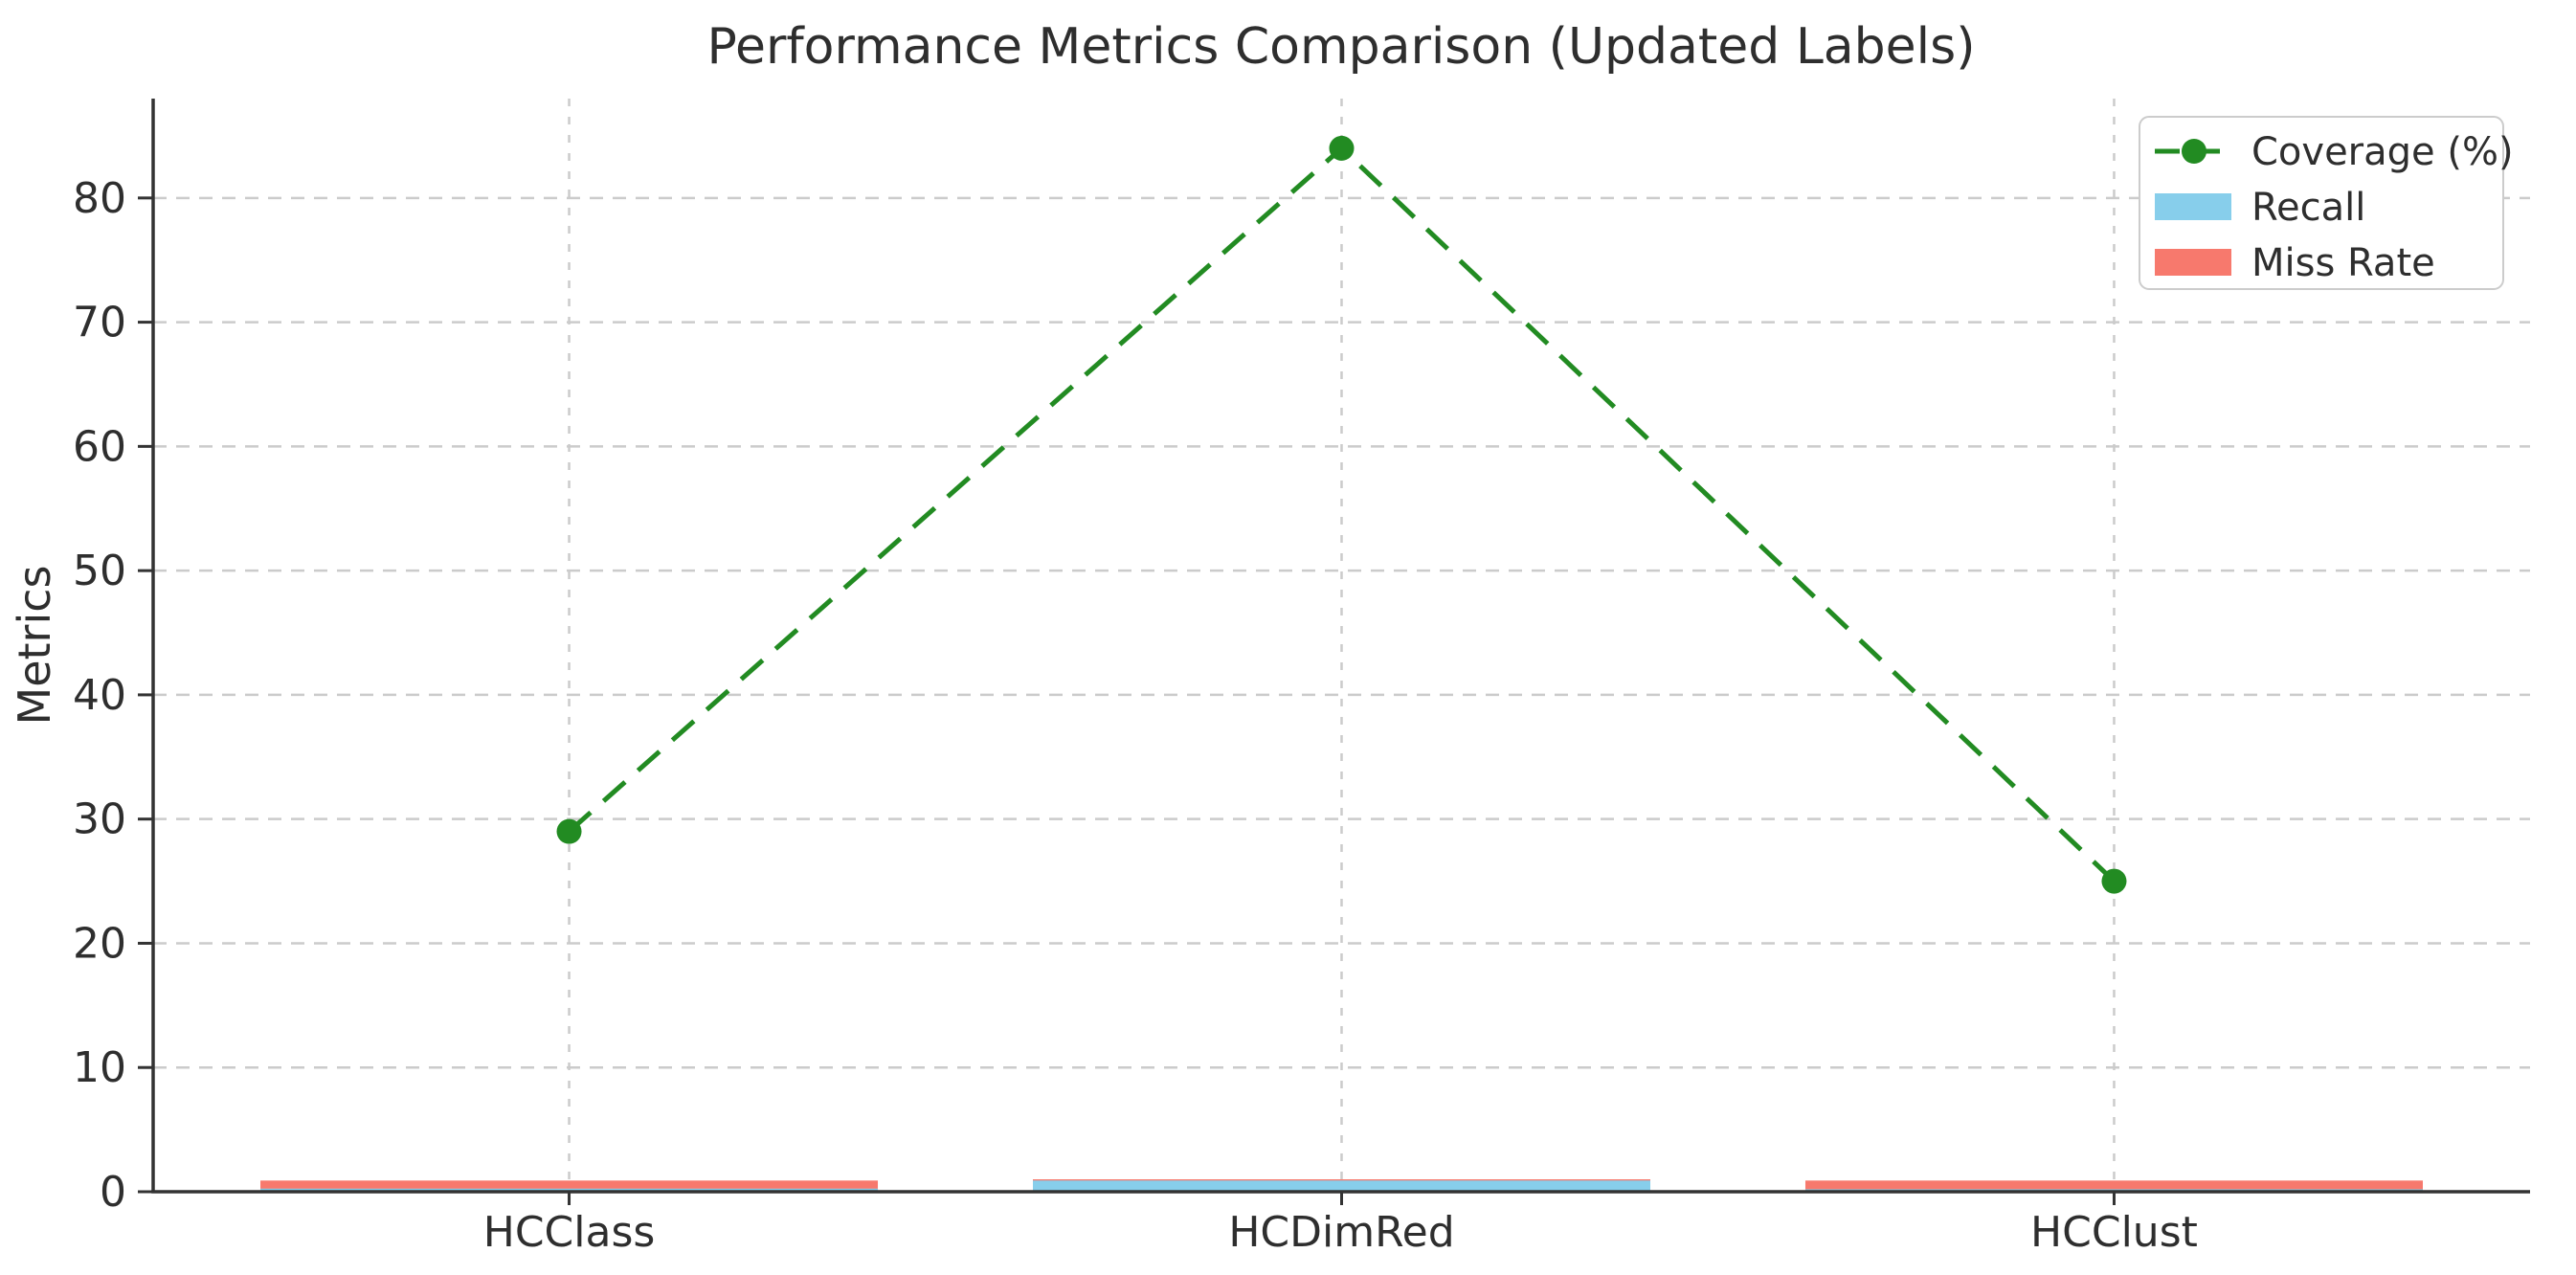  Describe the element at coordinates (100, 943) in the screenshot. I see `y-tick-label: 20` at that location.